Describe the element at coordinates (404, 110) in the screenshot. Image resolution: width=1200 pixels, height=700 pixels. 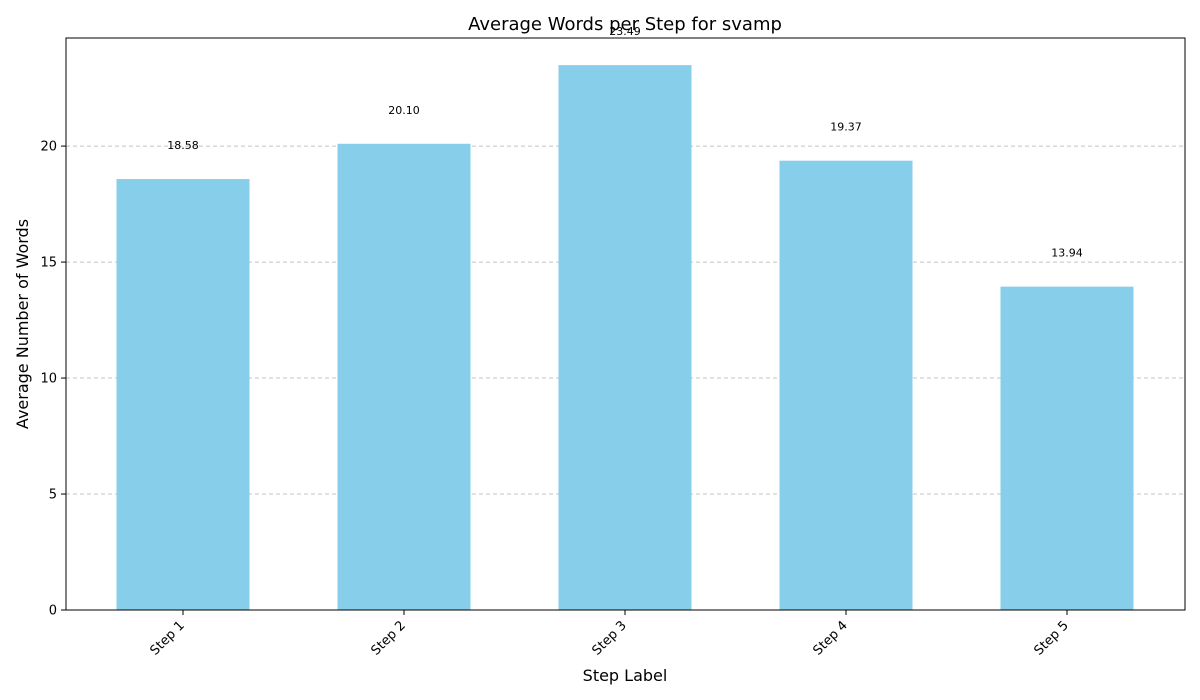
I see `data-label: 20.10` at that location.